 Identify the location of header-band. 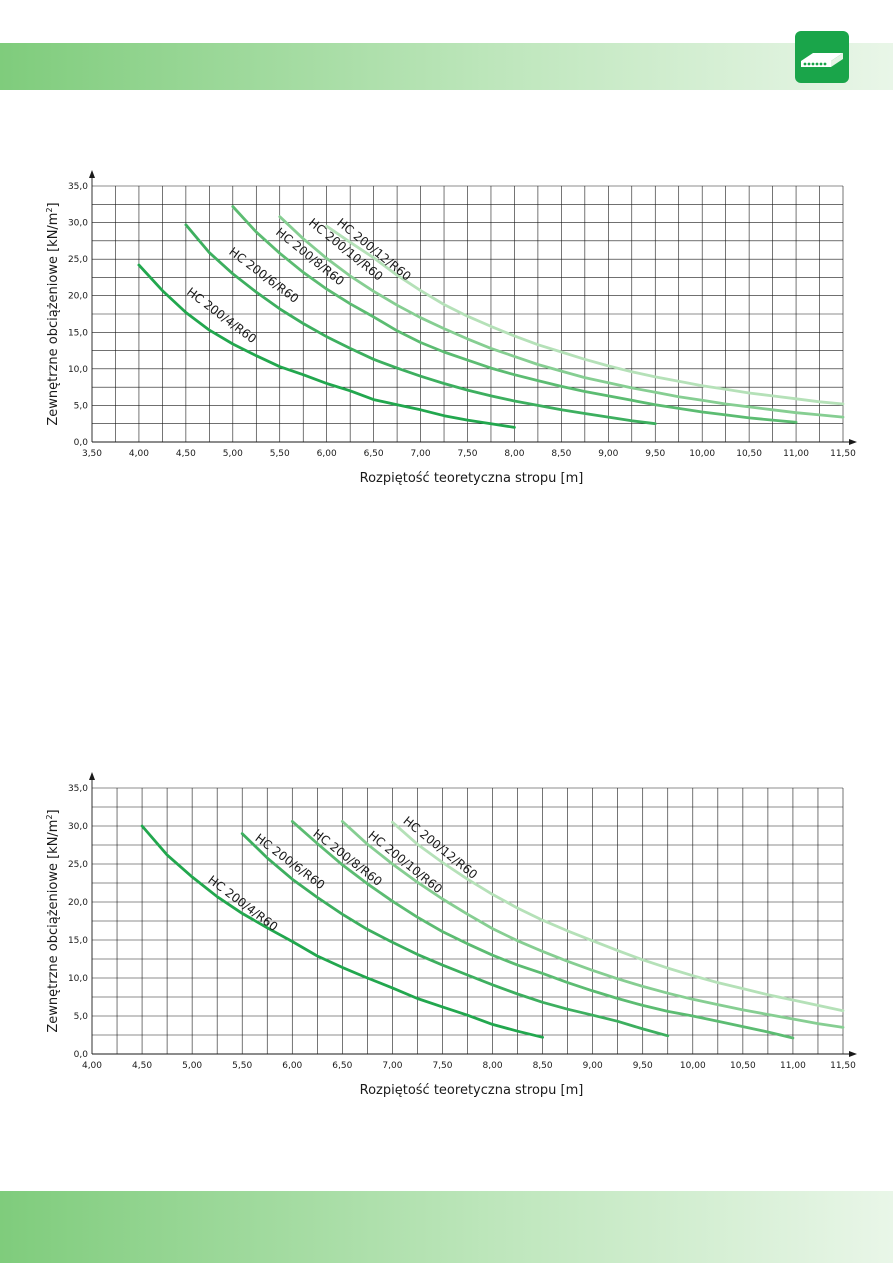
(446, 66).